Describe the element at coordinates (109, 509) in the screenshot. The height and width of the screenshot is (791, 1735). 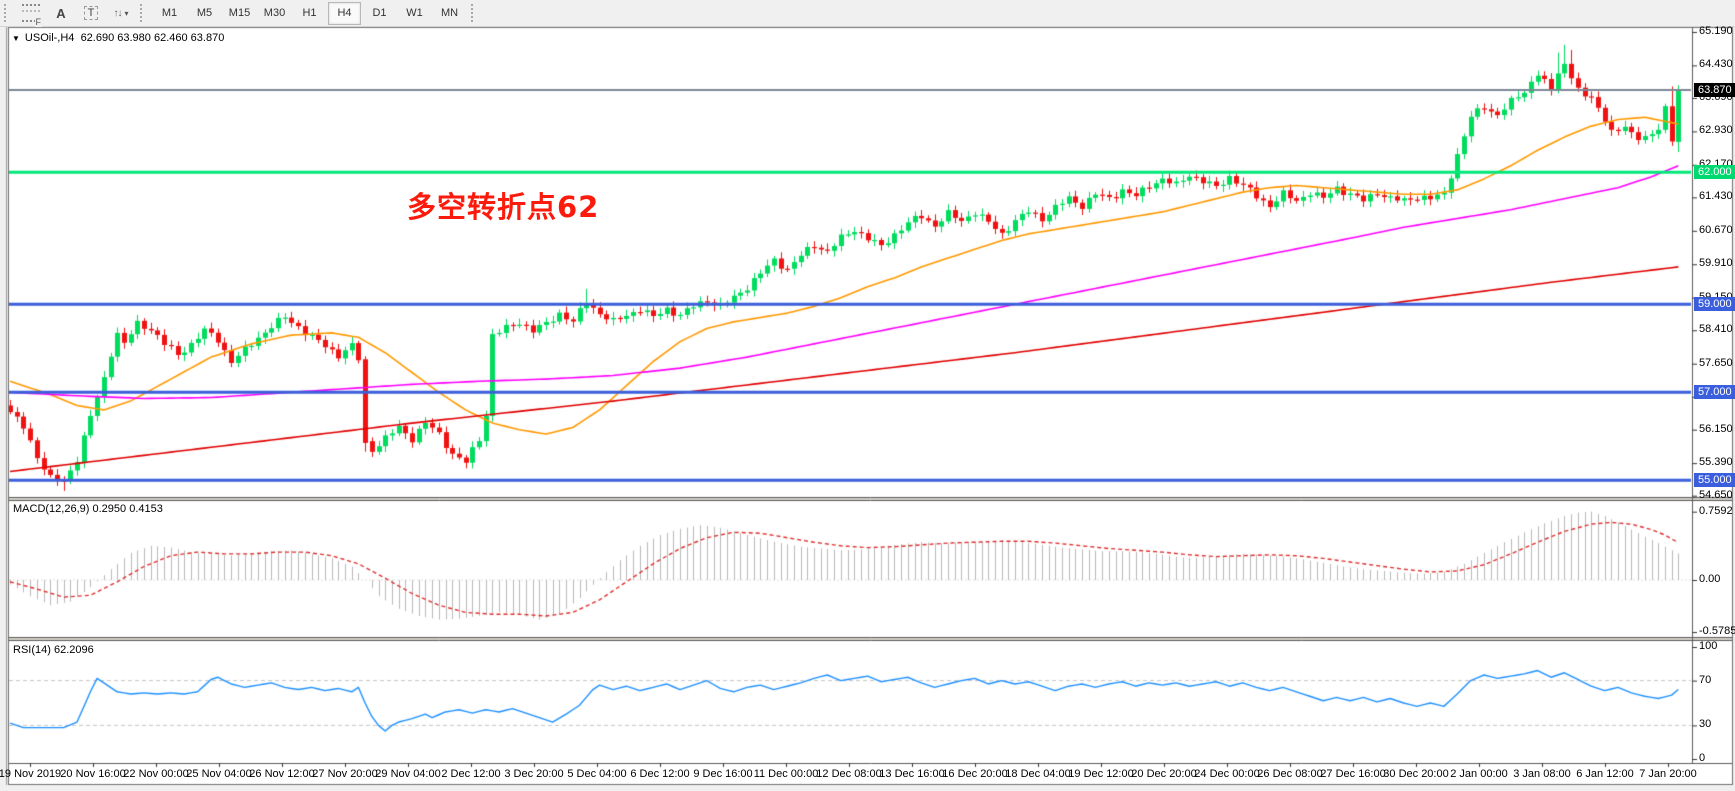
I see `macd-value: 0.2950` at that location.